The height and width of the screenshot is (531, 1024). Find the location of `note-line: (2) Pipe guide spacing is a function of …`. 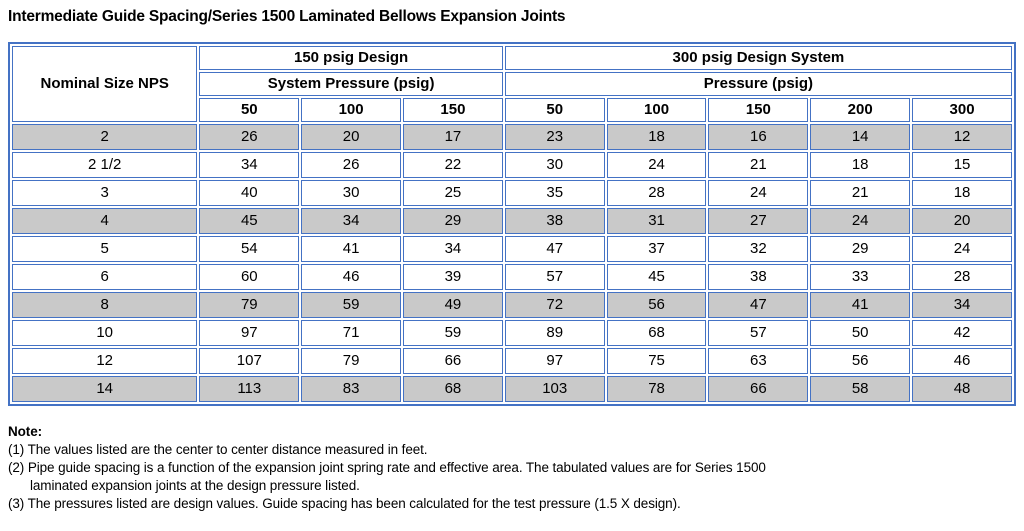

note-line: (2) Pipe guide spacing is a function of … is located at coordinates (387, 467).